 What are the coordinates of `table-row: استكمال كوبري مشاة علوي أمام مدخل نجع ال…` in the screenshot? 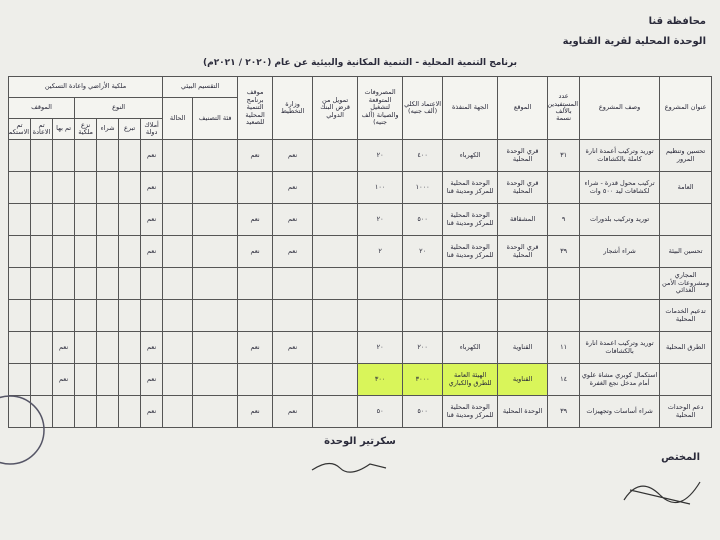 It's located at (360, 379).